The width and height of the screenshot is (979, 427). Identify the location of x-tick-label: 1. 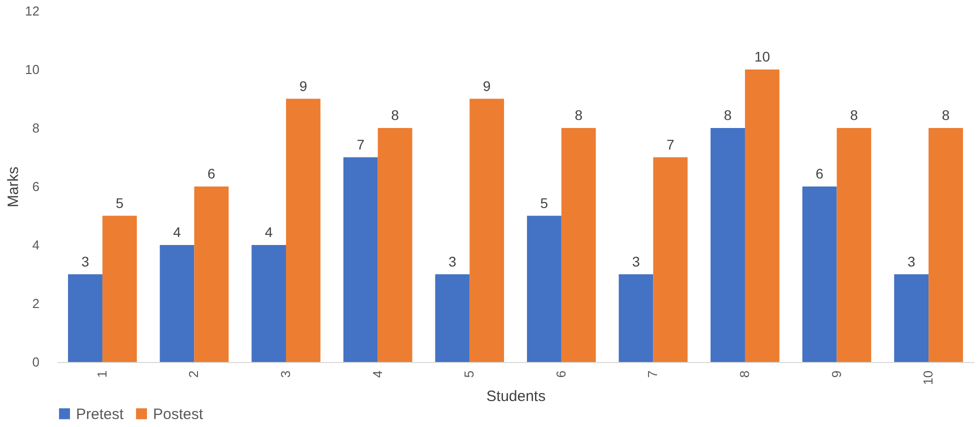
(102, 374).